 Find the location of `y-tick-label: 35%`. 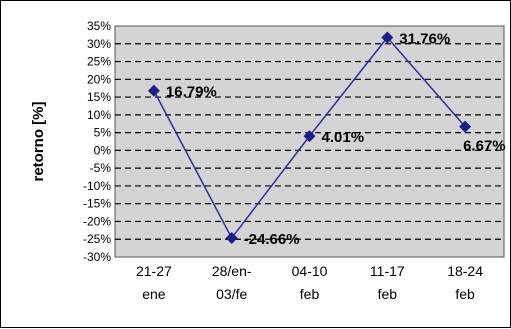

y-tick-label: 35% is located at coordinates (99, 26).